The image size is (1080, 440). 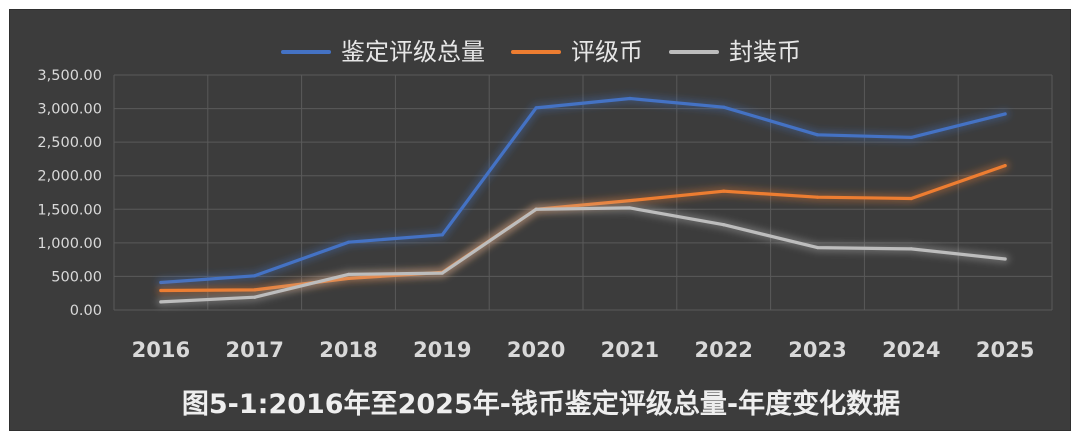 What do you see at coordinates (86, 311) in the screenshot?
I see `y-tick-label: 0.00` at bounding box center [86, 311].